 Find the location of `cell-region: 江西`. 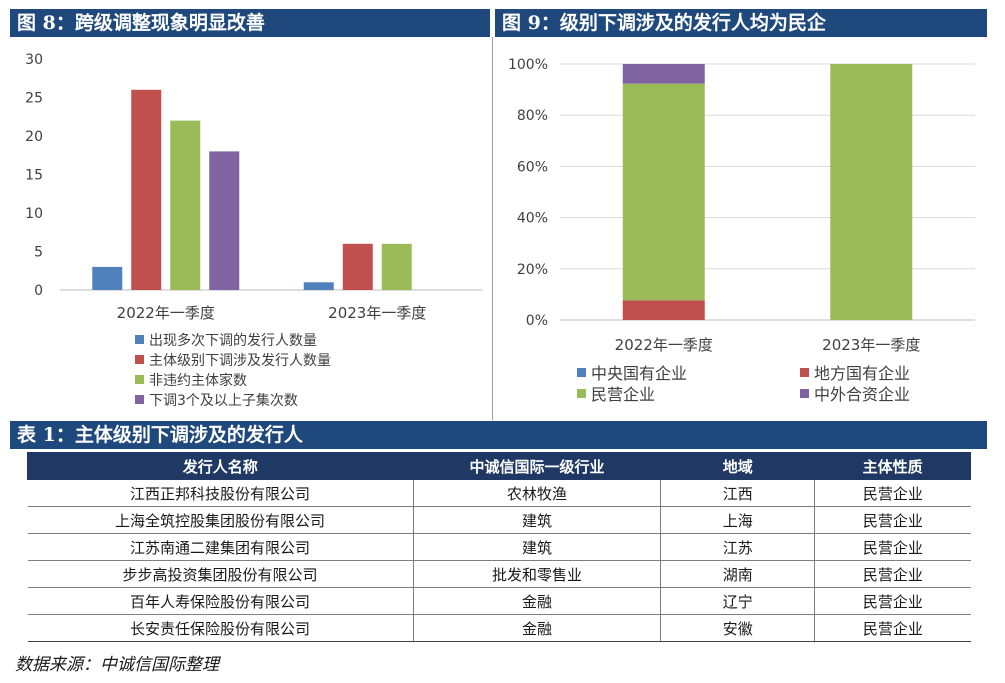

cell-region: 江西 is located at coordinates (737, 493).